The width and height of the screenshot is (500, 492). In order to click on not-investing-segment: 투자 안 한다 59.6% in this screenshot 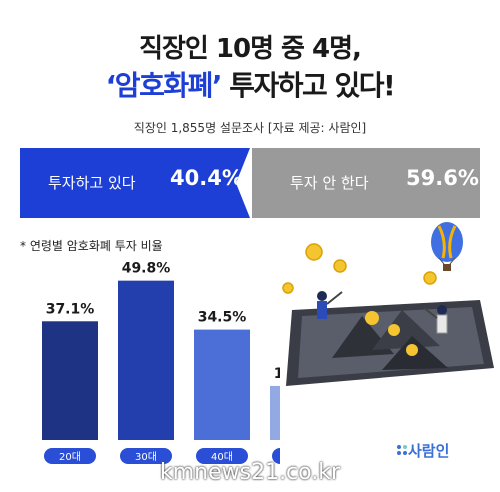, I will do `click(366, 183)`.